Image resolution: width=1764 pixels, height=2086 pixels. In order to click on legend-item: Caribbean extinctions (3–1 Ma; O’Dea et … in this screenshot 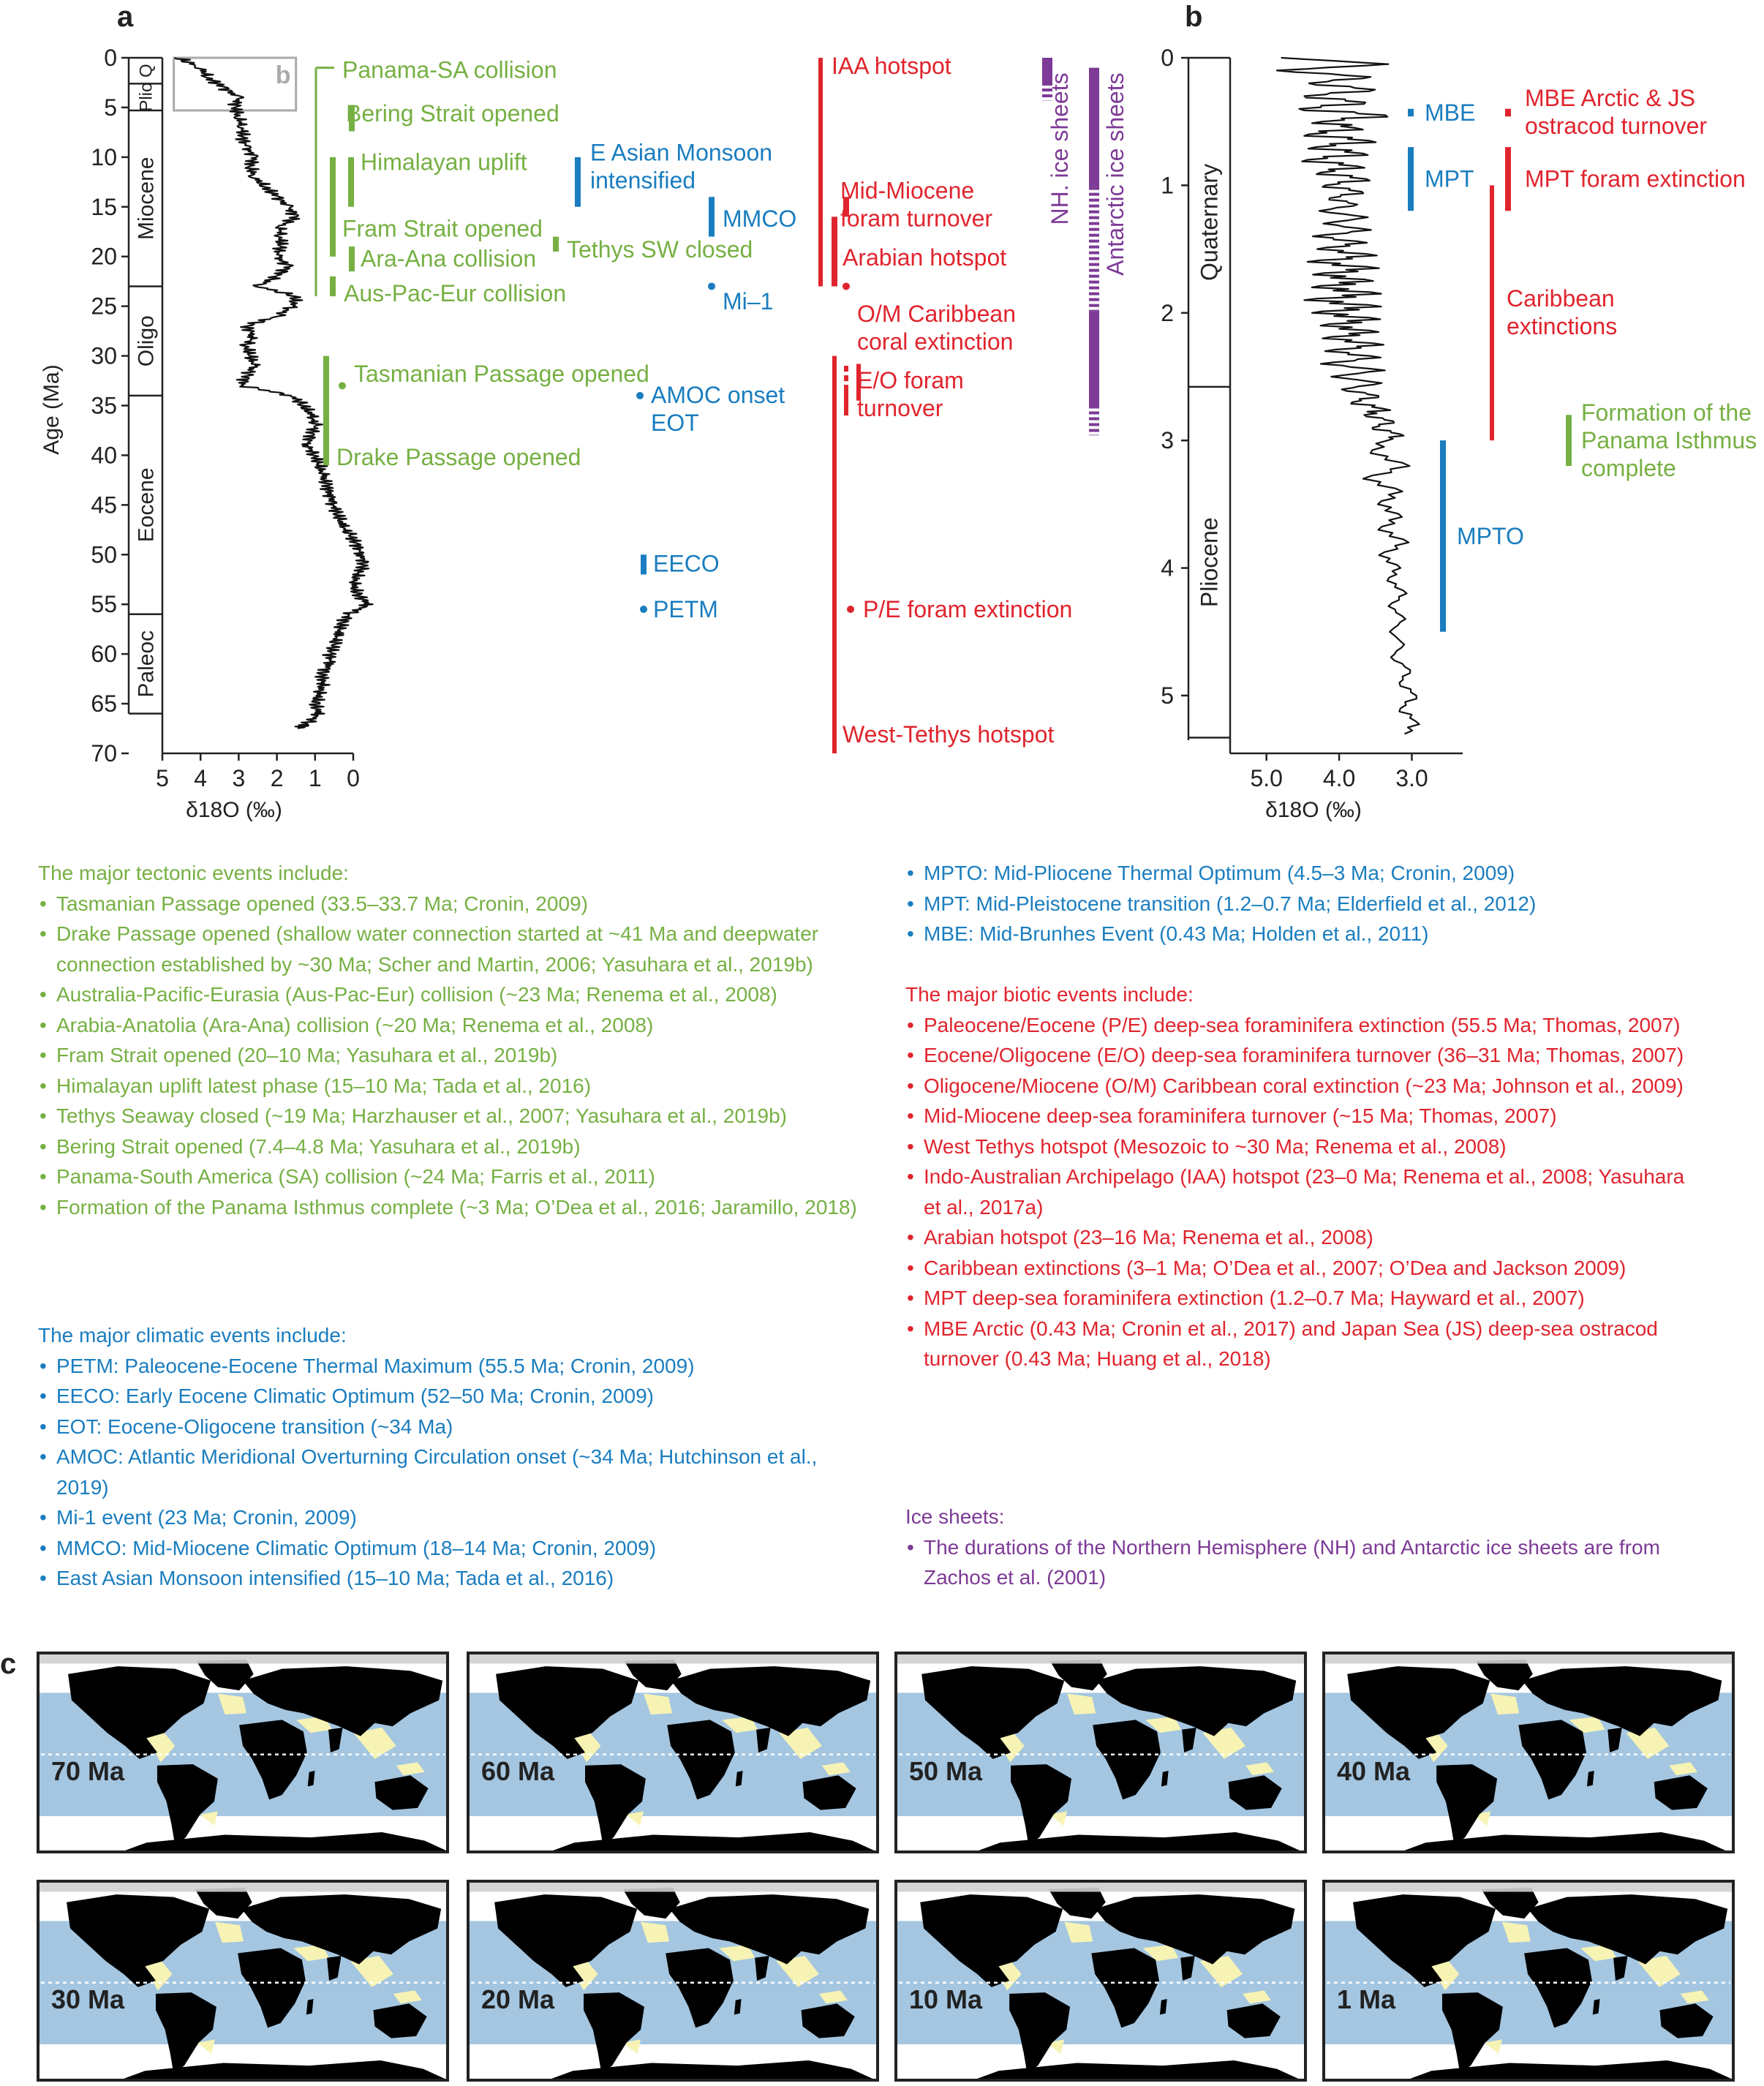, I will do `click(1300, 1268)`.